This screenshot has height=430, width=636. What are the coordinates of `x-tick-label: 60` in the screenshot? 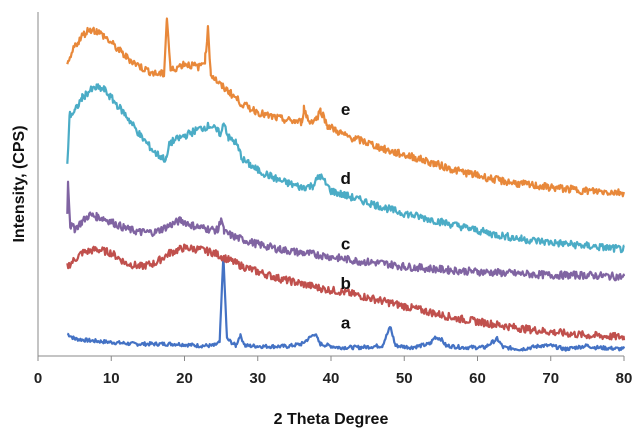 It's located at (477, 378).